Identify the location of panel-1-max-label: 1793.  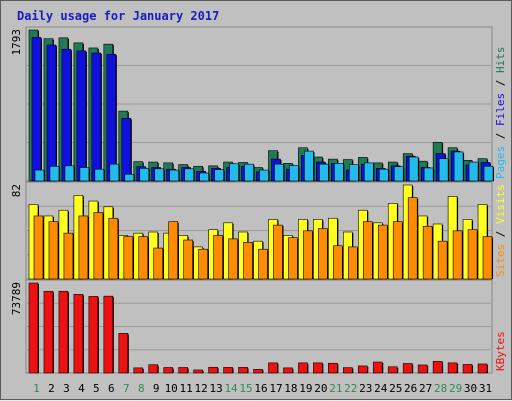
(16, 42).